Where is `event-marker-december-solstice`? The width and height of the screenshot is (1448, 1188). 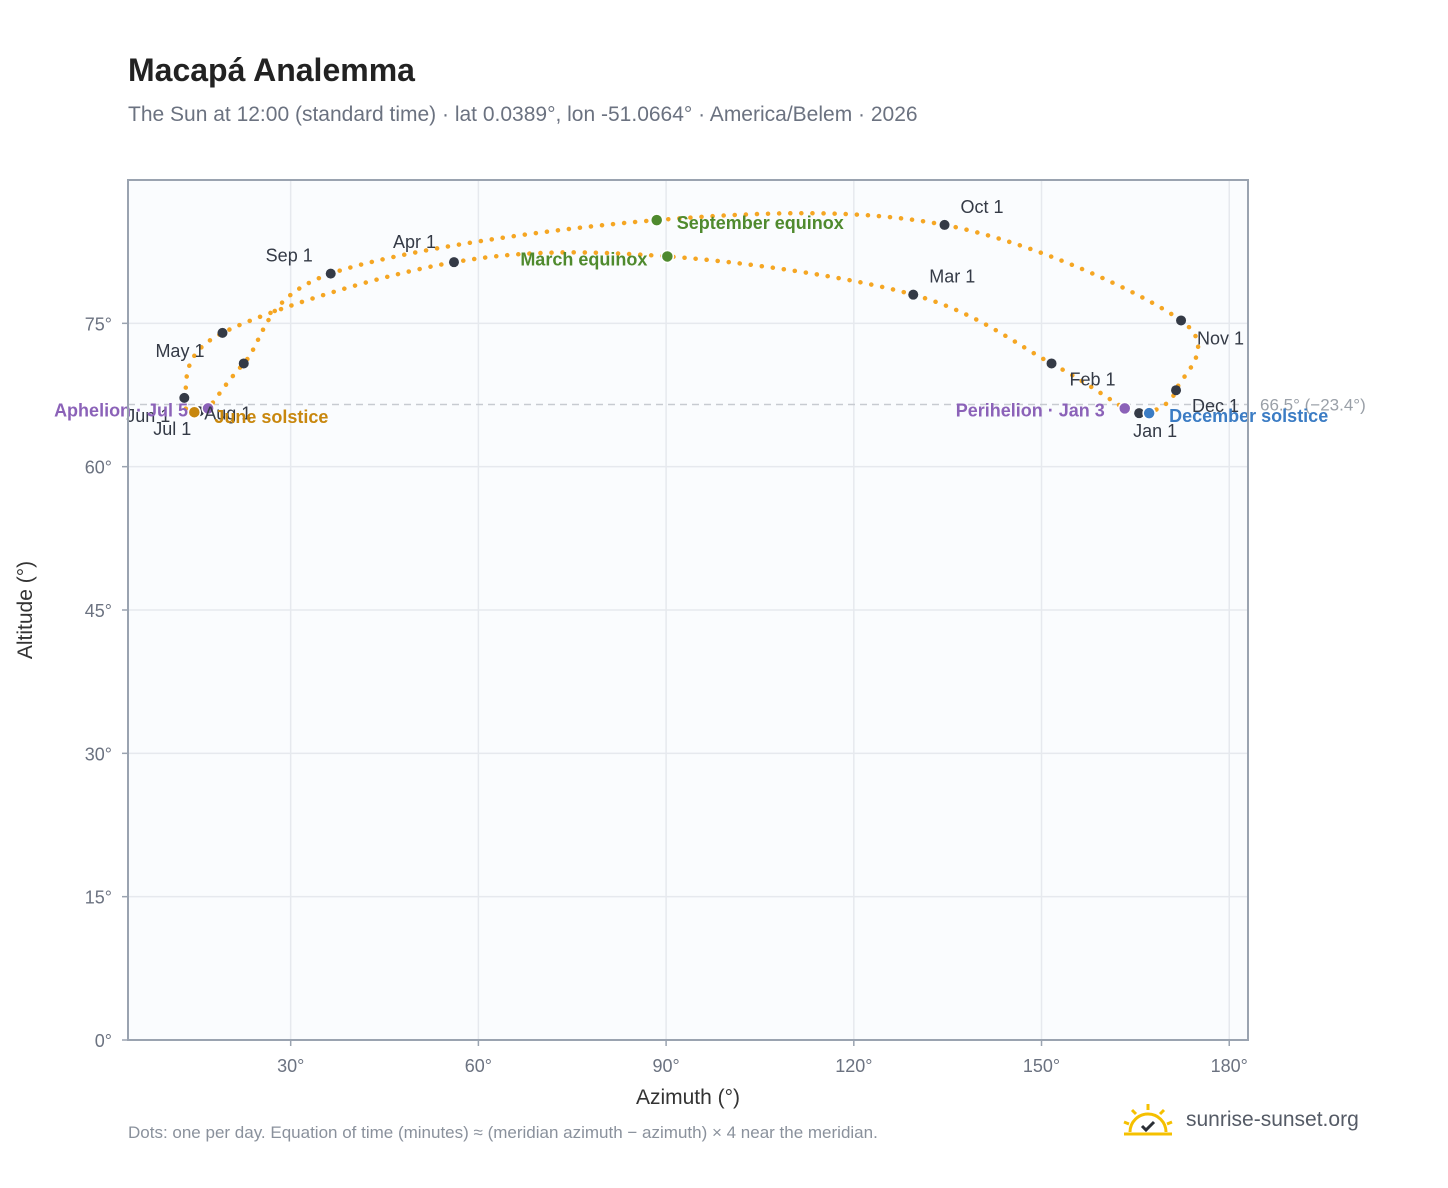 event-marker-december-solstice is located at coordinates (1149, 413).